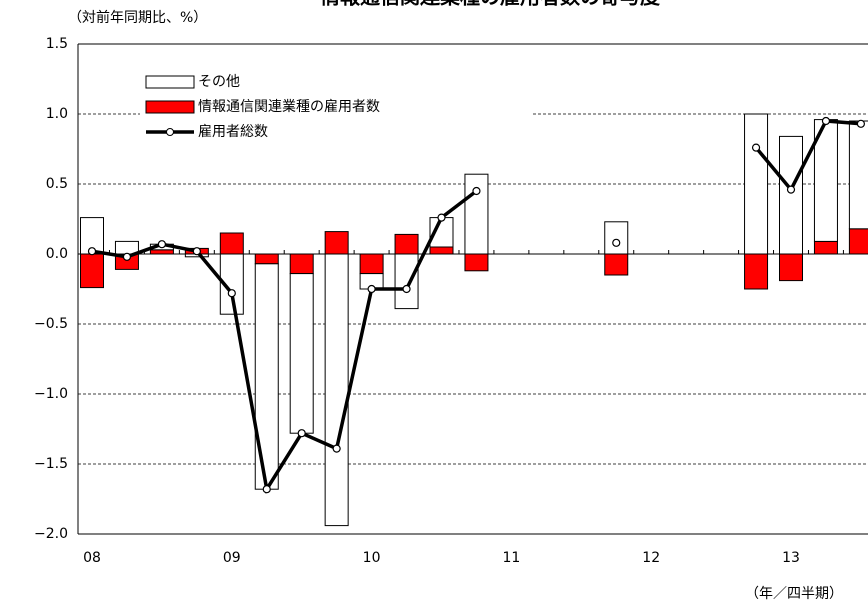 This screenshot has width=868, height=605. Describe the element at coordinates (232, 558) in the screenshot. I see `x-tick-label: 09` at that location.